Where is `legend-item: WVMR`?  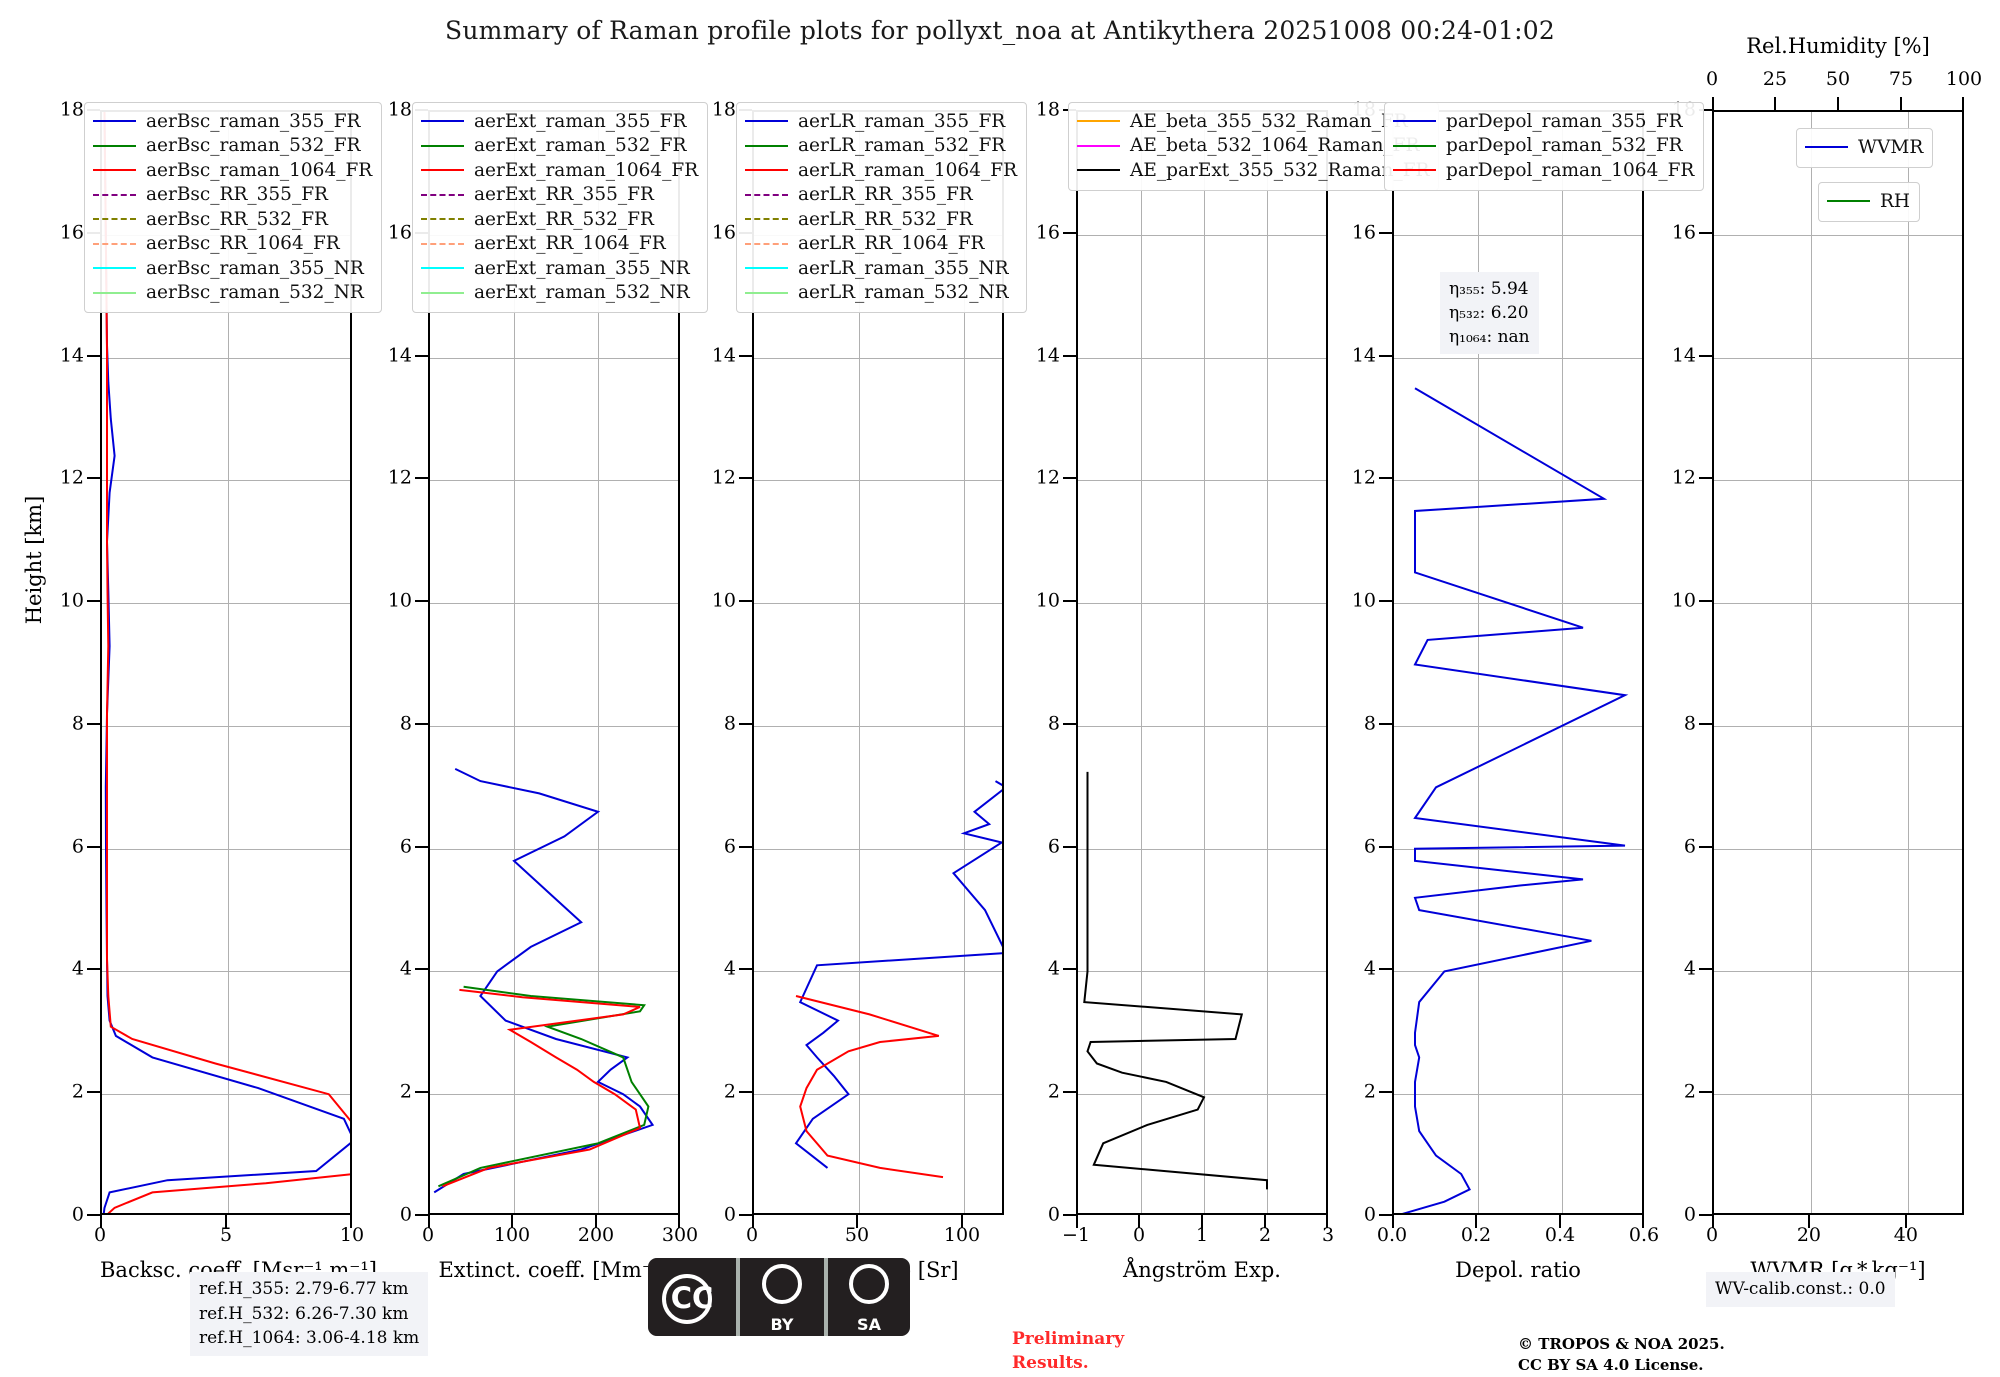 legend-item: WVMR is located at coordinates (1864, 147).